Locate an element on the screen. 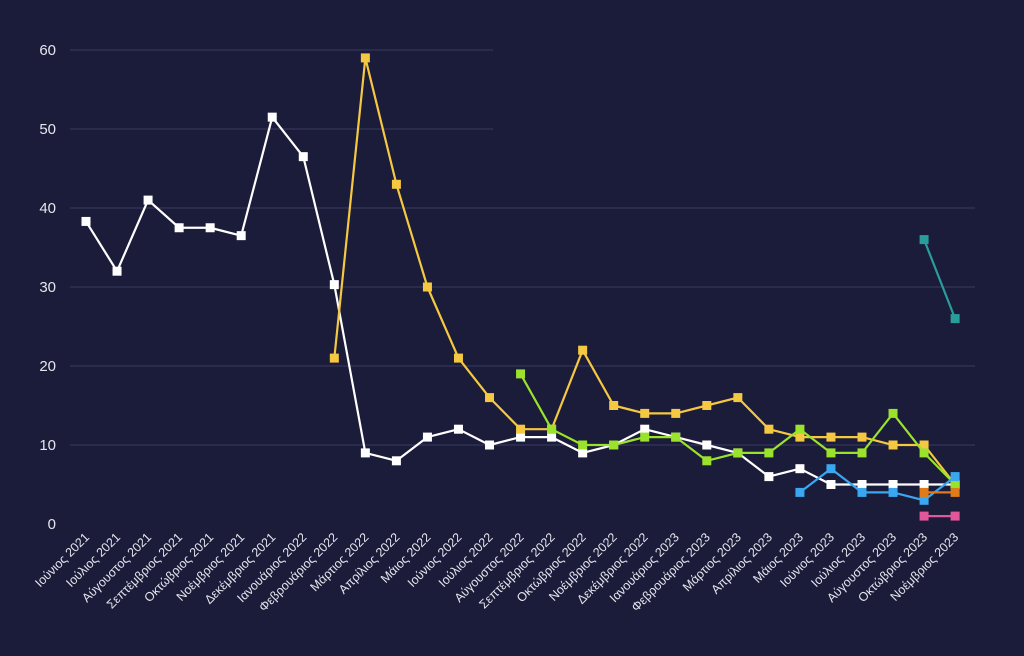  y-axis-ticks: 0 10 20 30 40 50 60 is located at coordinates (47, 287).